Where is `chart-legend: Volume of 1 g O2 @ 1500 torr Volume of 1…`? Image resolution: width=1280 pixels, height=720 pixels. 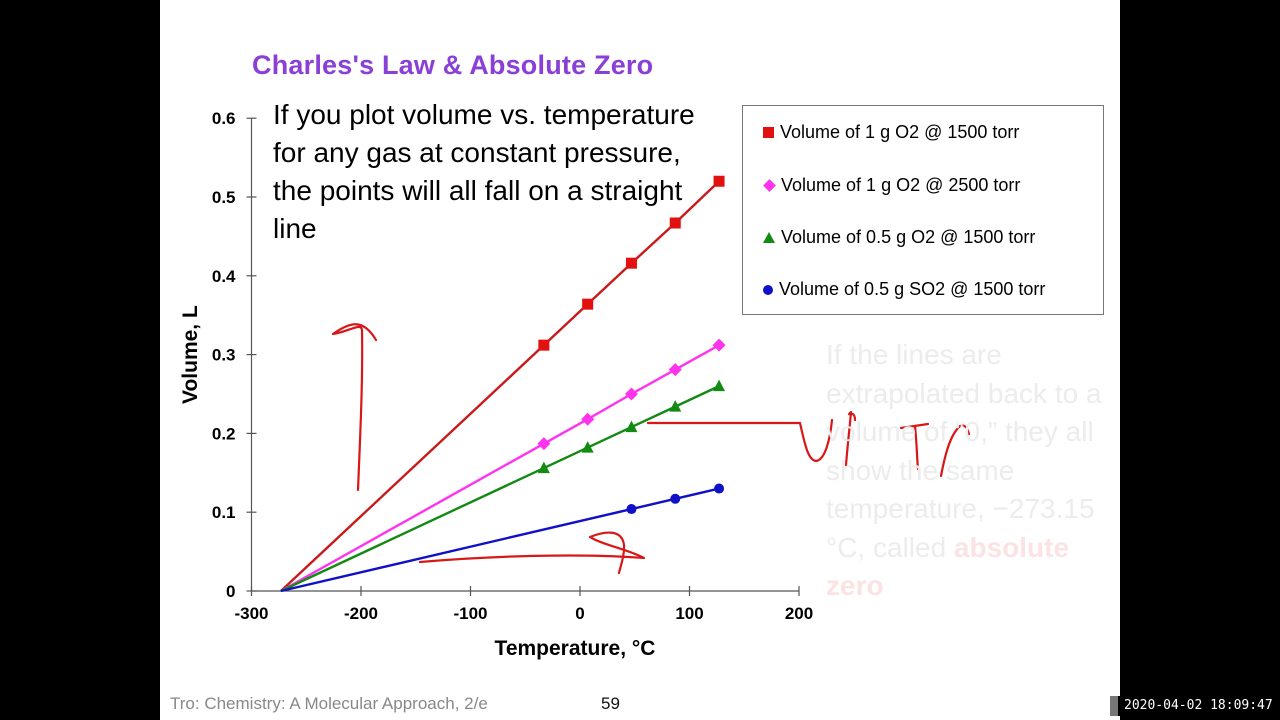
chart-legend: Volume of 1 g O2 @ 1500 torr Volume of 1… is located at coordinates (923, 210).